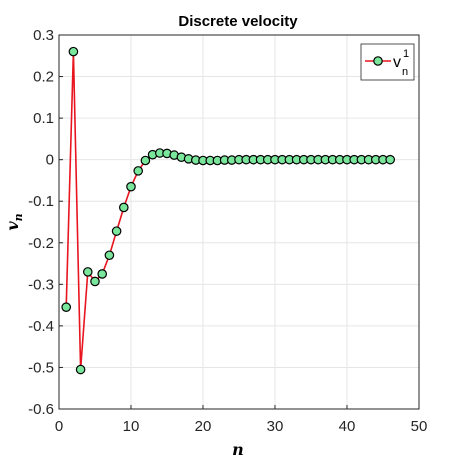 Image resolution: width=463 pixels, height=463 pixels. Describe the element at coordinates (18, 217) in the screenshot. I see `y-axis-label-sub: n` at that location.